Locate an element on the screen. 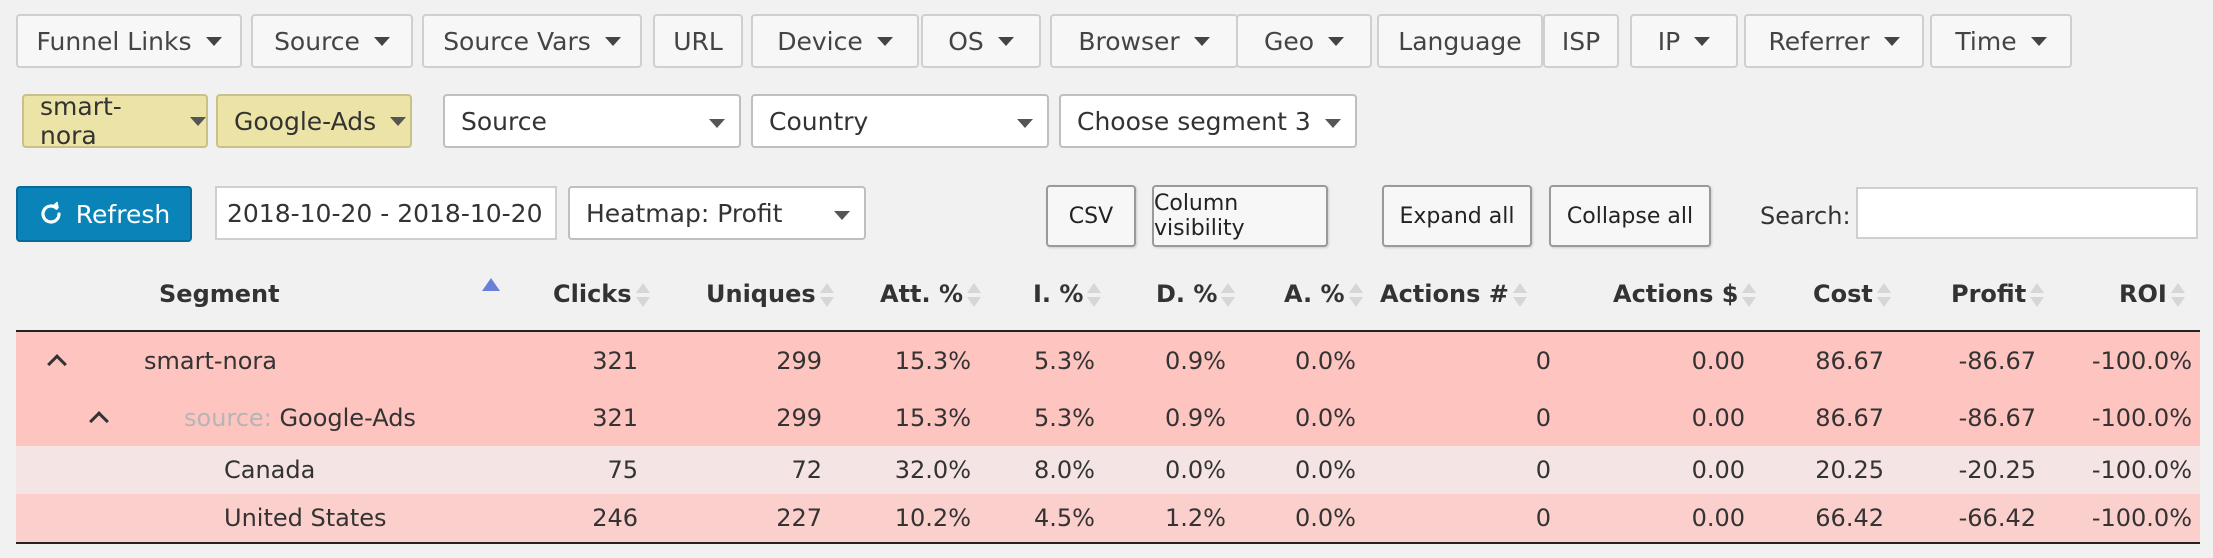 The height and width of the screenshot is (558, 2213). chip-label: smart-nora is located at coordinates (81, 121).